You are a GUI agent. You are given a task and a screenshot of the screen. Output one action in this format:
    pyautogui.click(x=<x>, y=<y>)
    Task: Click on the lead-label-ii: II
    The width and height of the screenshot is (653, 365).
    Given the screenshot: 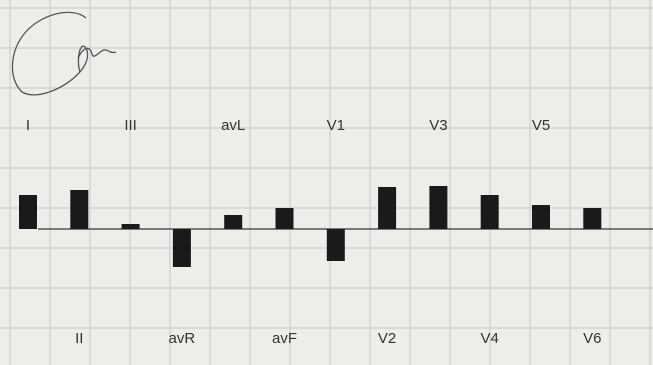 What is the action you would take?
    pyautogui.click(x=79, y=338)
    